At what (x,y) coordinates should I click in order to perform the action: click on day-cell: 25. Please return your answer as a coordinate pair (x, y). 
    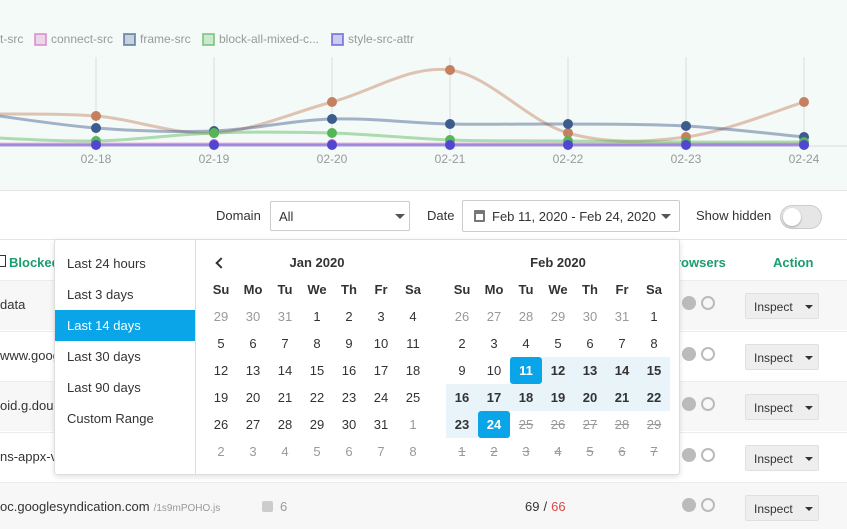
    Looking at the image, I should click on (413, 397).